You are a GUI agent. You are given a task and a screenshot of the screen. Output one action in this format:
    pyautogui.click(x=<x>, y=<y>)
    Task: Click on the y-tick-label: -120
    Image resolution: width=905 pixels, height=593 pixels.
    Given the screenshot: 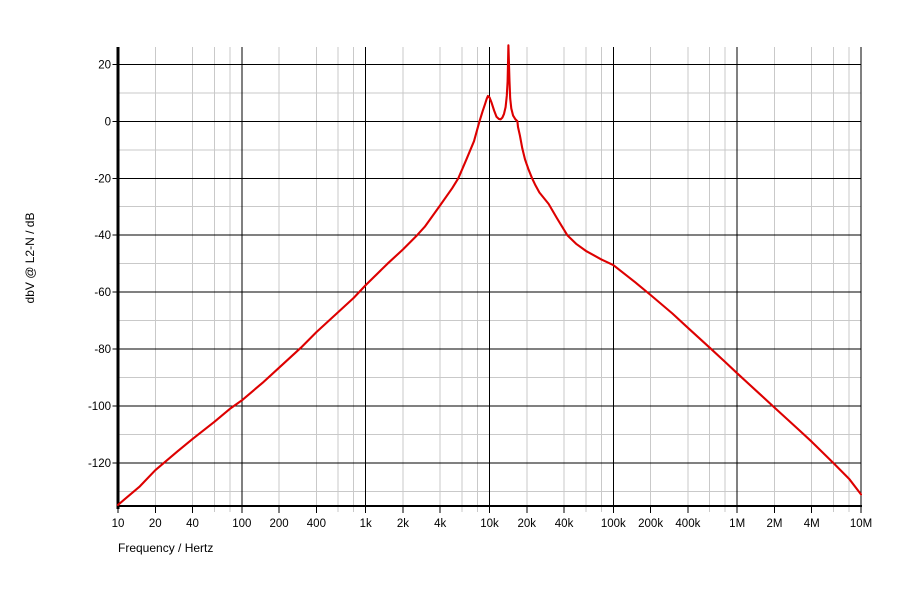 What is the action you would take?
    pyautogui.click(x=99, y=464)
    